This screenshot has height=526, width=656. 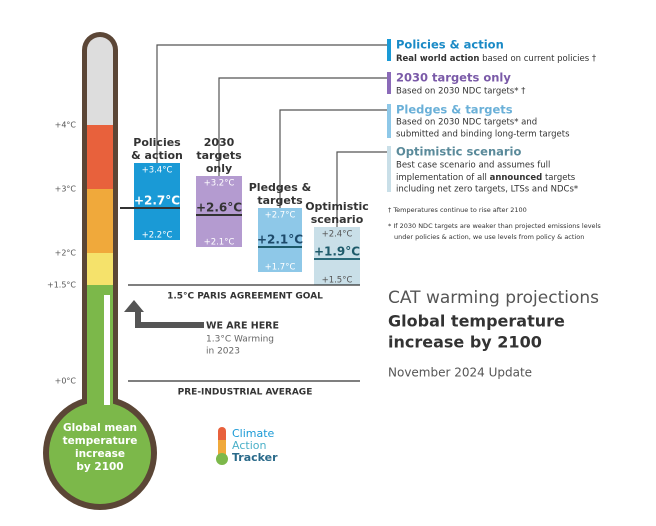 What do you see at coordinates (460, 373) in the screenshot?
I see `update: November 2024 Update` at bounding box center [460, 373].